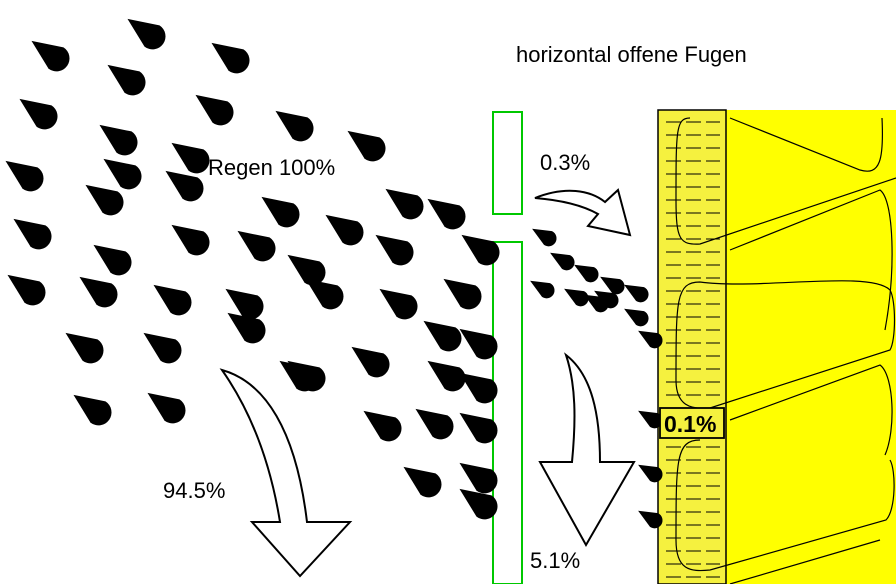 Image resolution: width=896 pixels, height=584 pixels. What do you see at coordinates (286, 473) in the screenshot?
I see `runoff-arrow-front` at bounding box center [286, 473].